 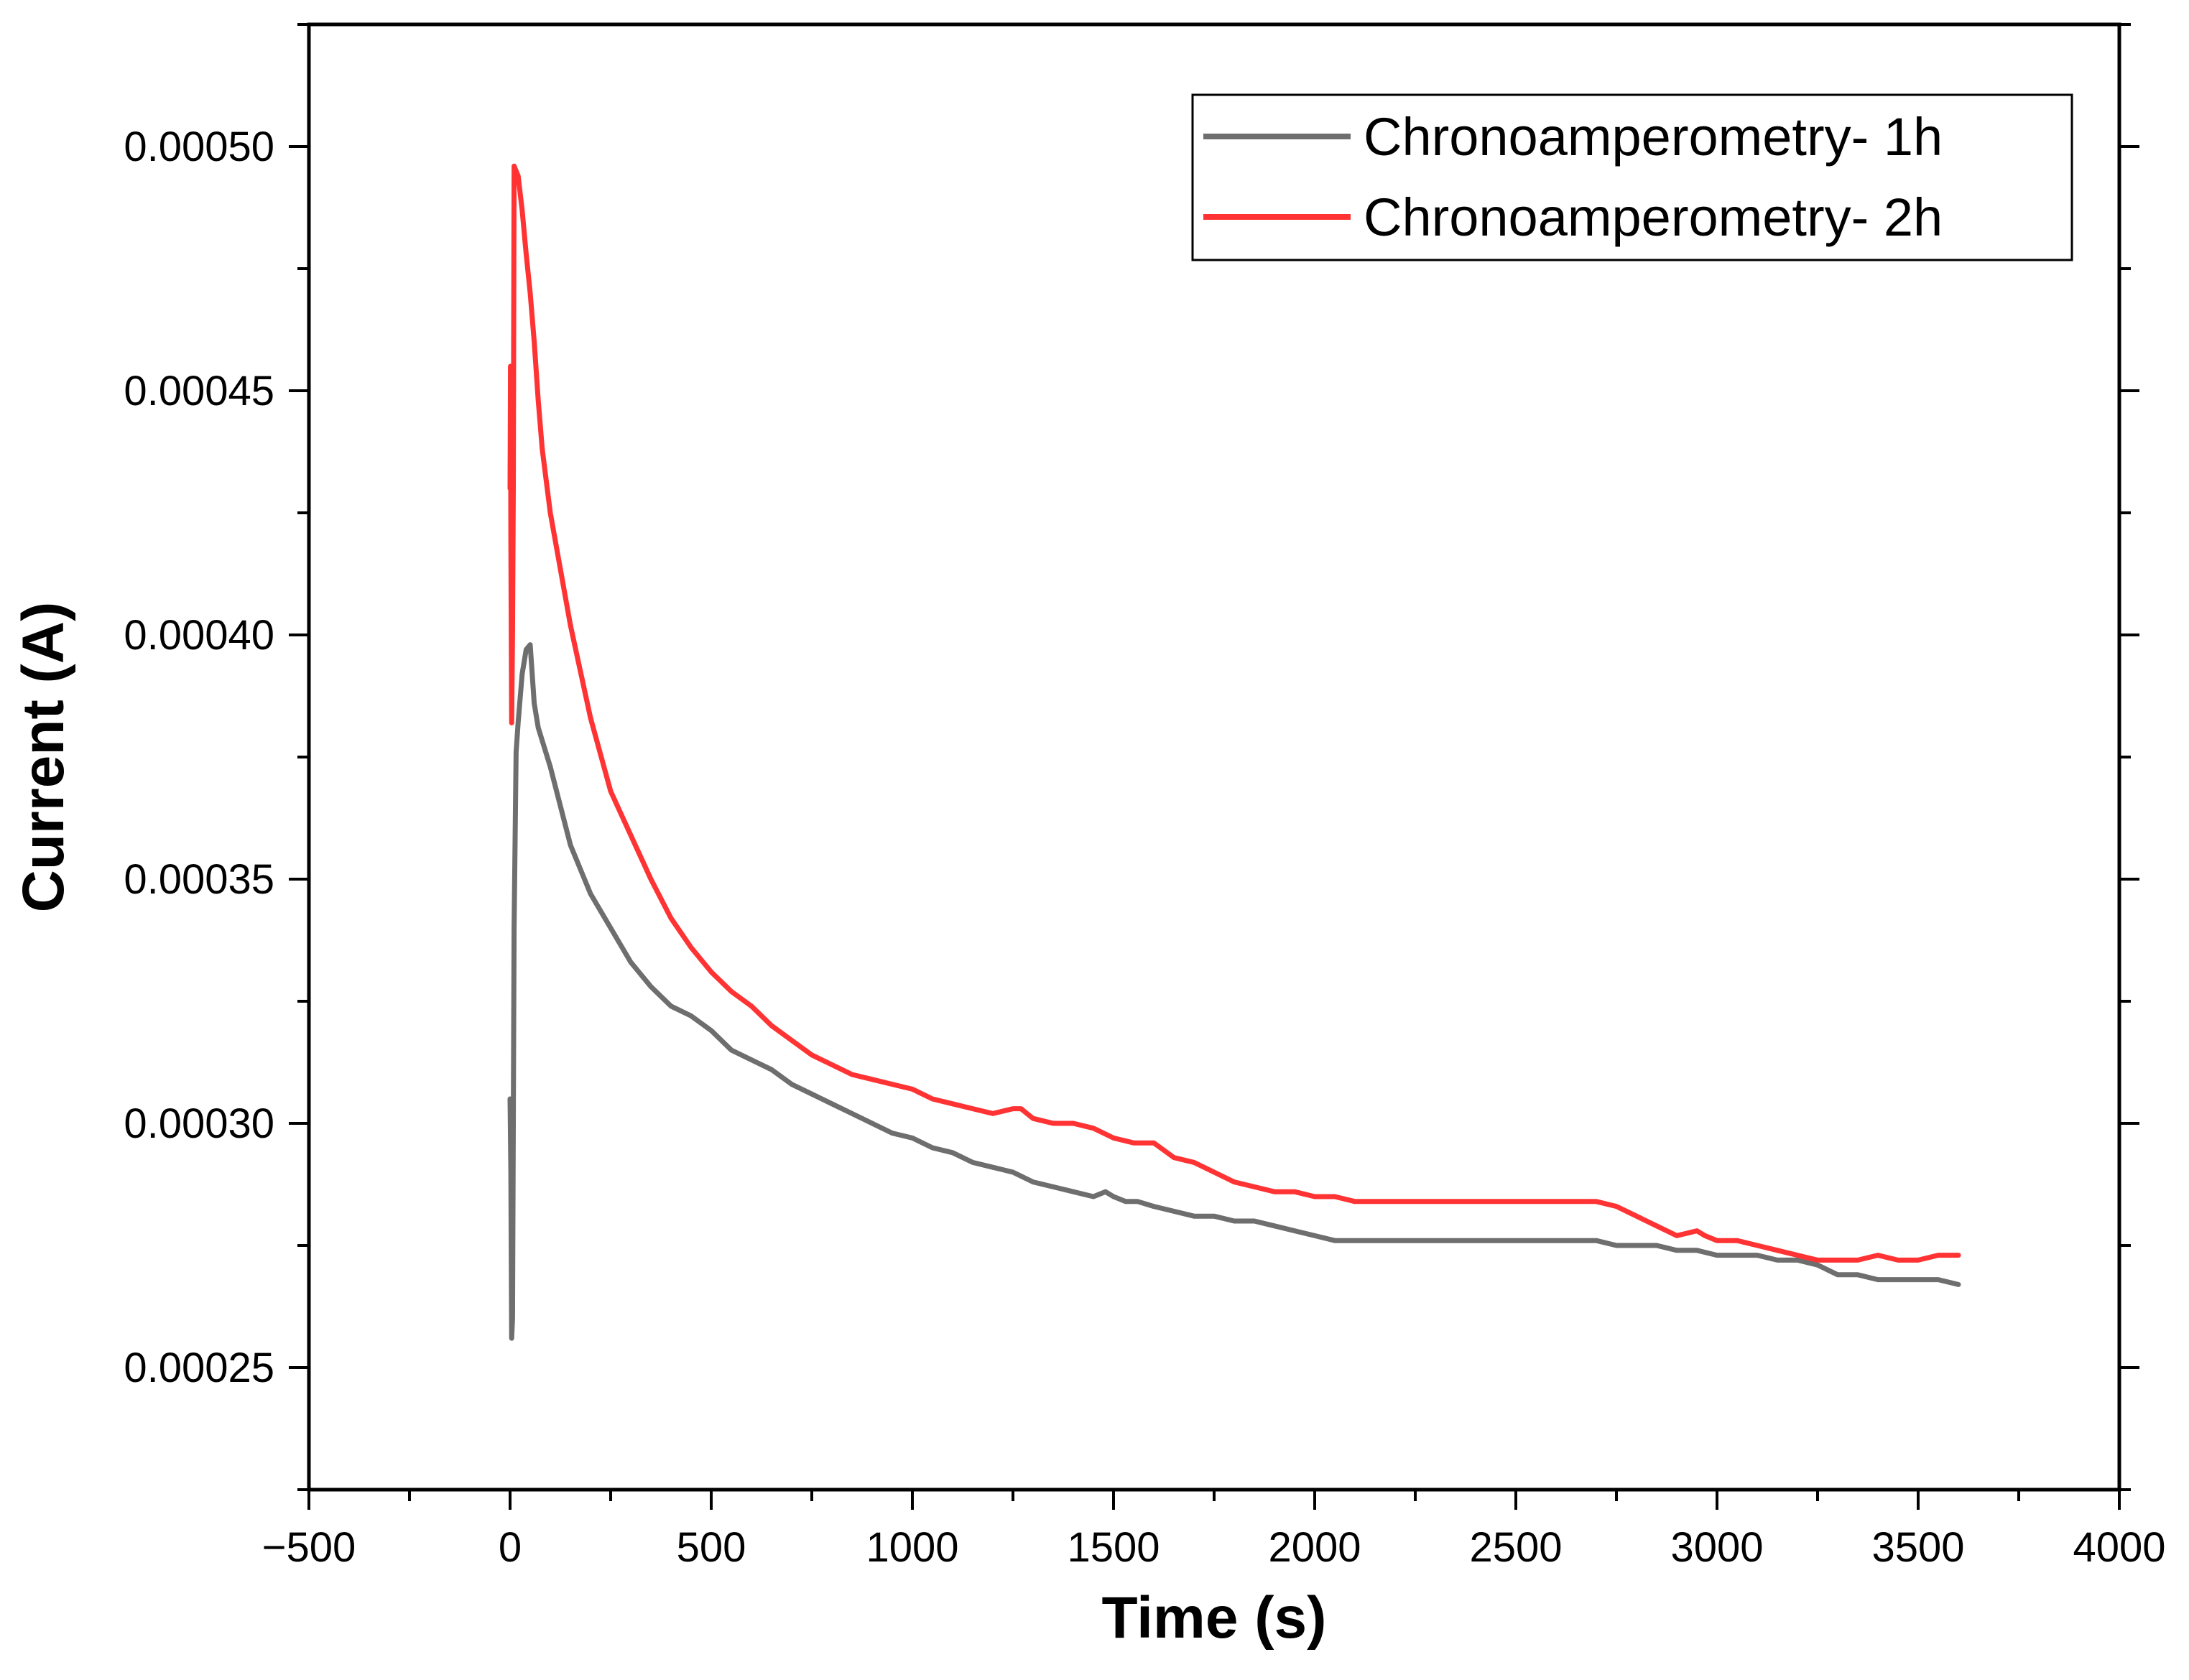 I want to click on x-tick-label: 1000, so click(x=912, y=1547).